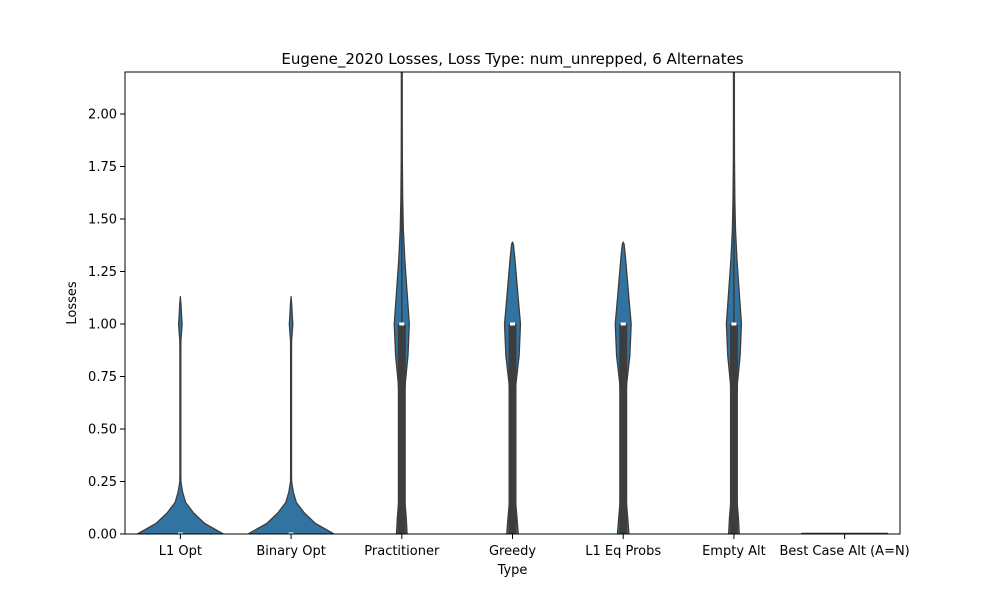 The height and width of the screenshot is (600, 1000). I want to click on y-tick-label: 0.25, so click(102, 482).